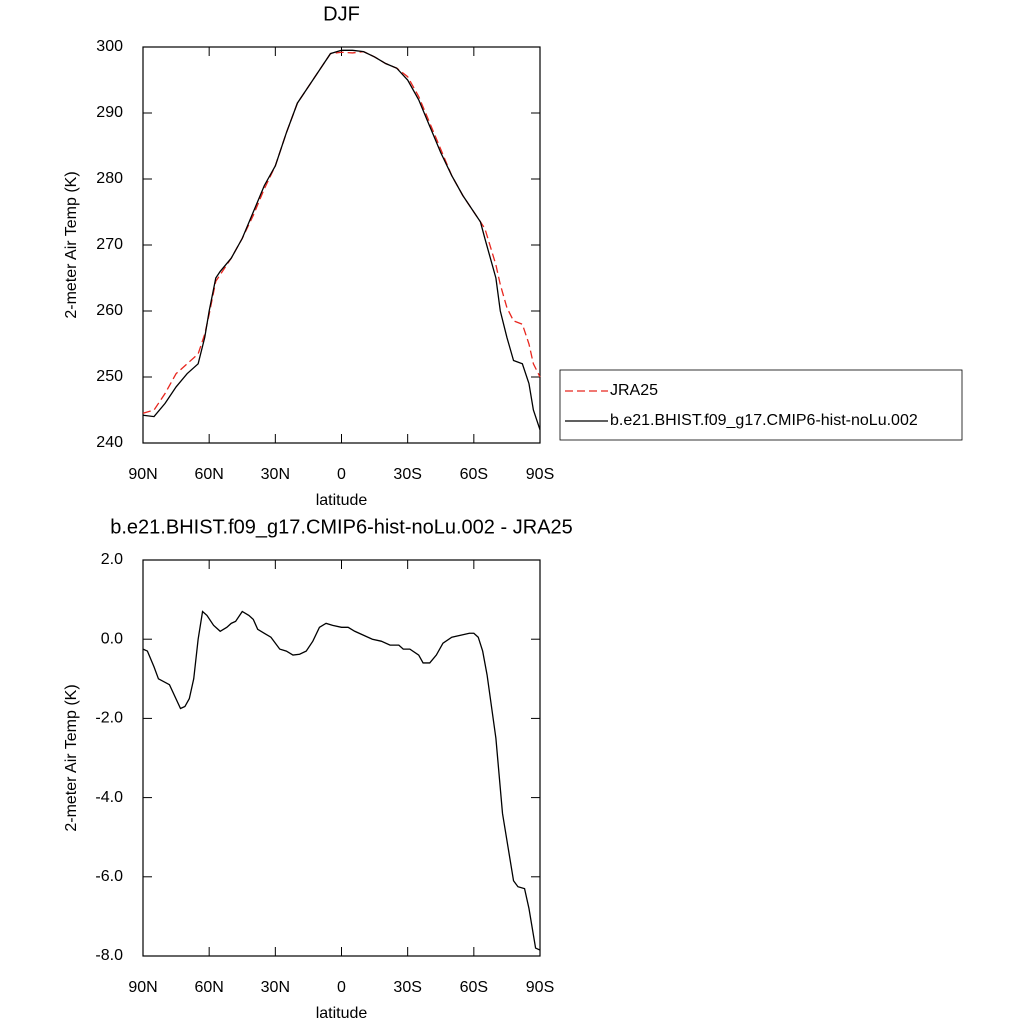 This screenshot has height=1024, width=1024. I want to click on y-tick-label: -4.0, so click(109, 797).